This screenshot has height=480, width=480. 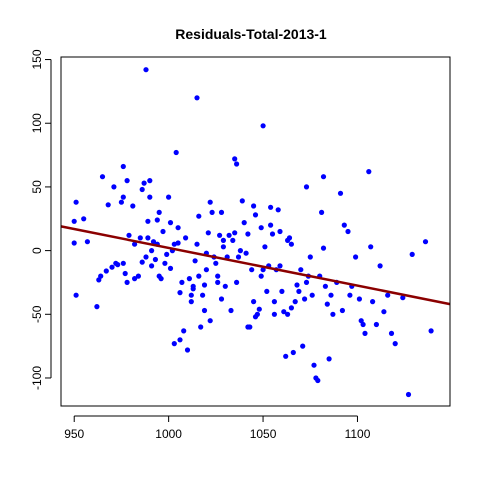 I want to click on y-tick-label: 0, so click(x=37, y=250).